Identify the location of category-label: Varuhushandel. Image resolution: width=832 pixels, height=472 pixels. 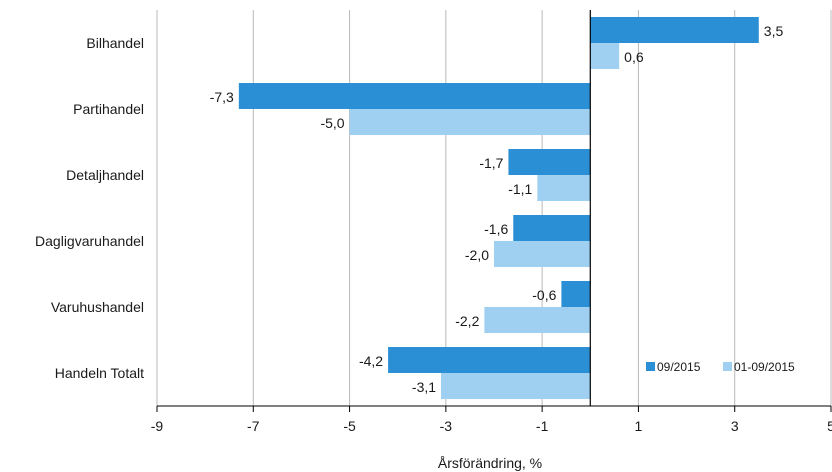
(97, 307).